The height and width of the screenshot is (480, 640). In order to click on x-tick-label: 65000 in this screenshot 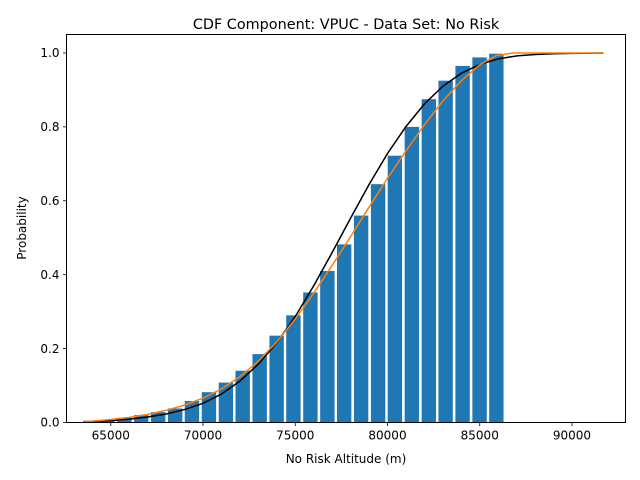, I will do `click(111, 436)`.